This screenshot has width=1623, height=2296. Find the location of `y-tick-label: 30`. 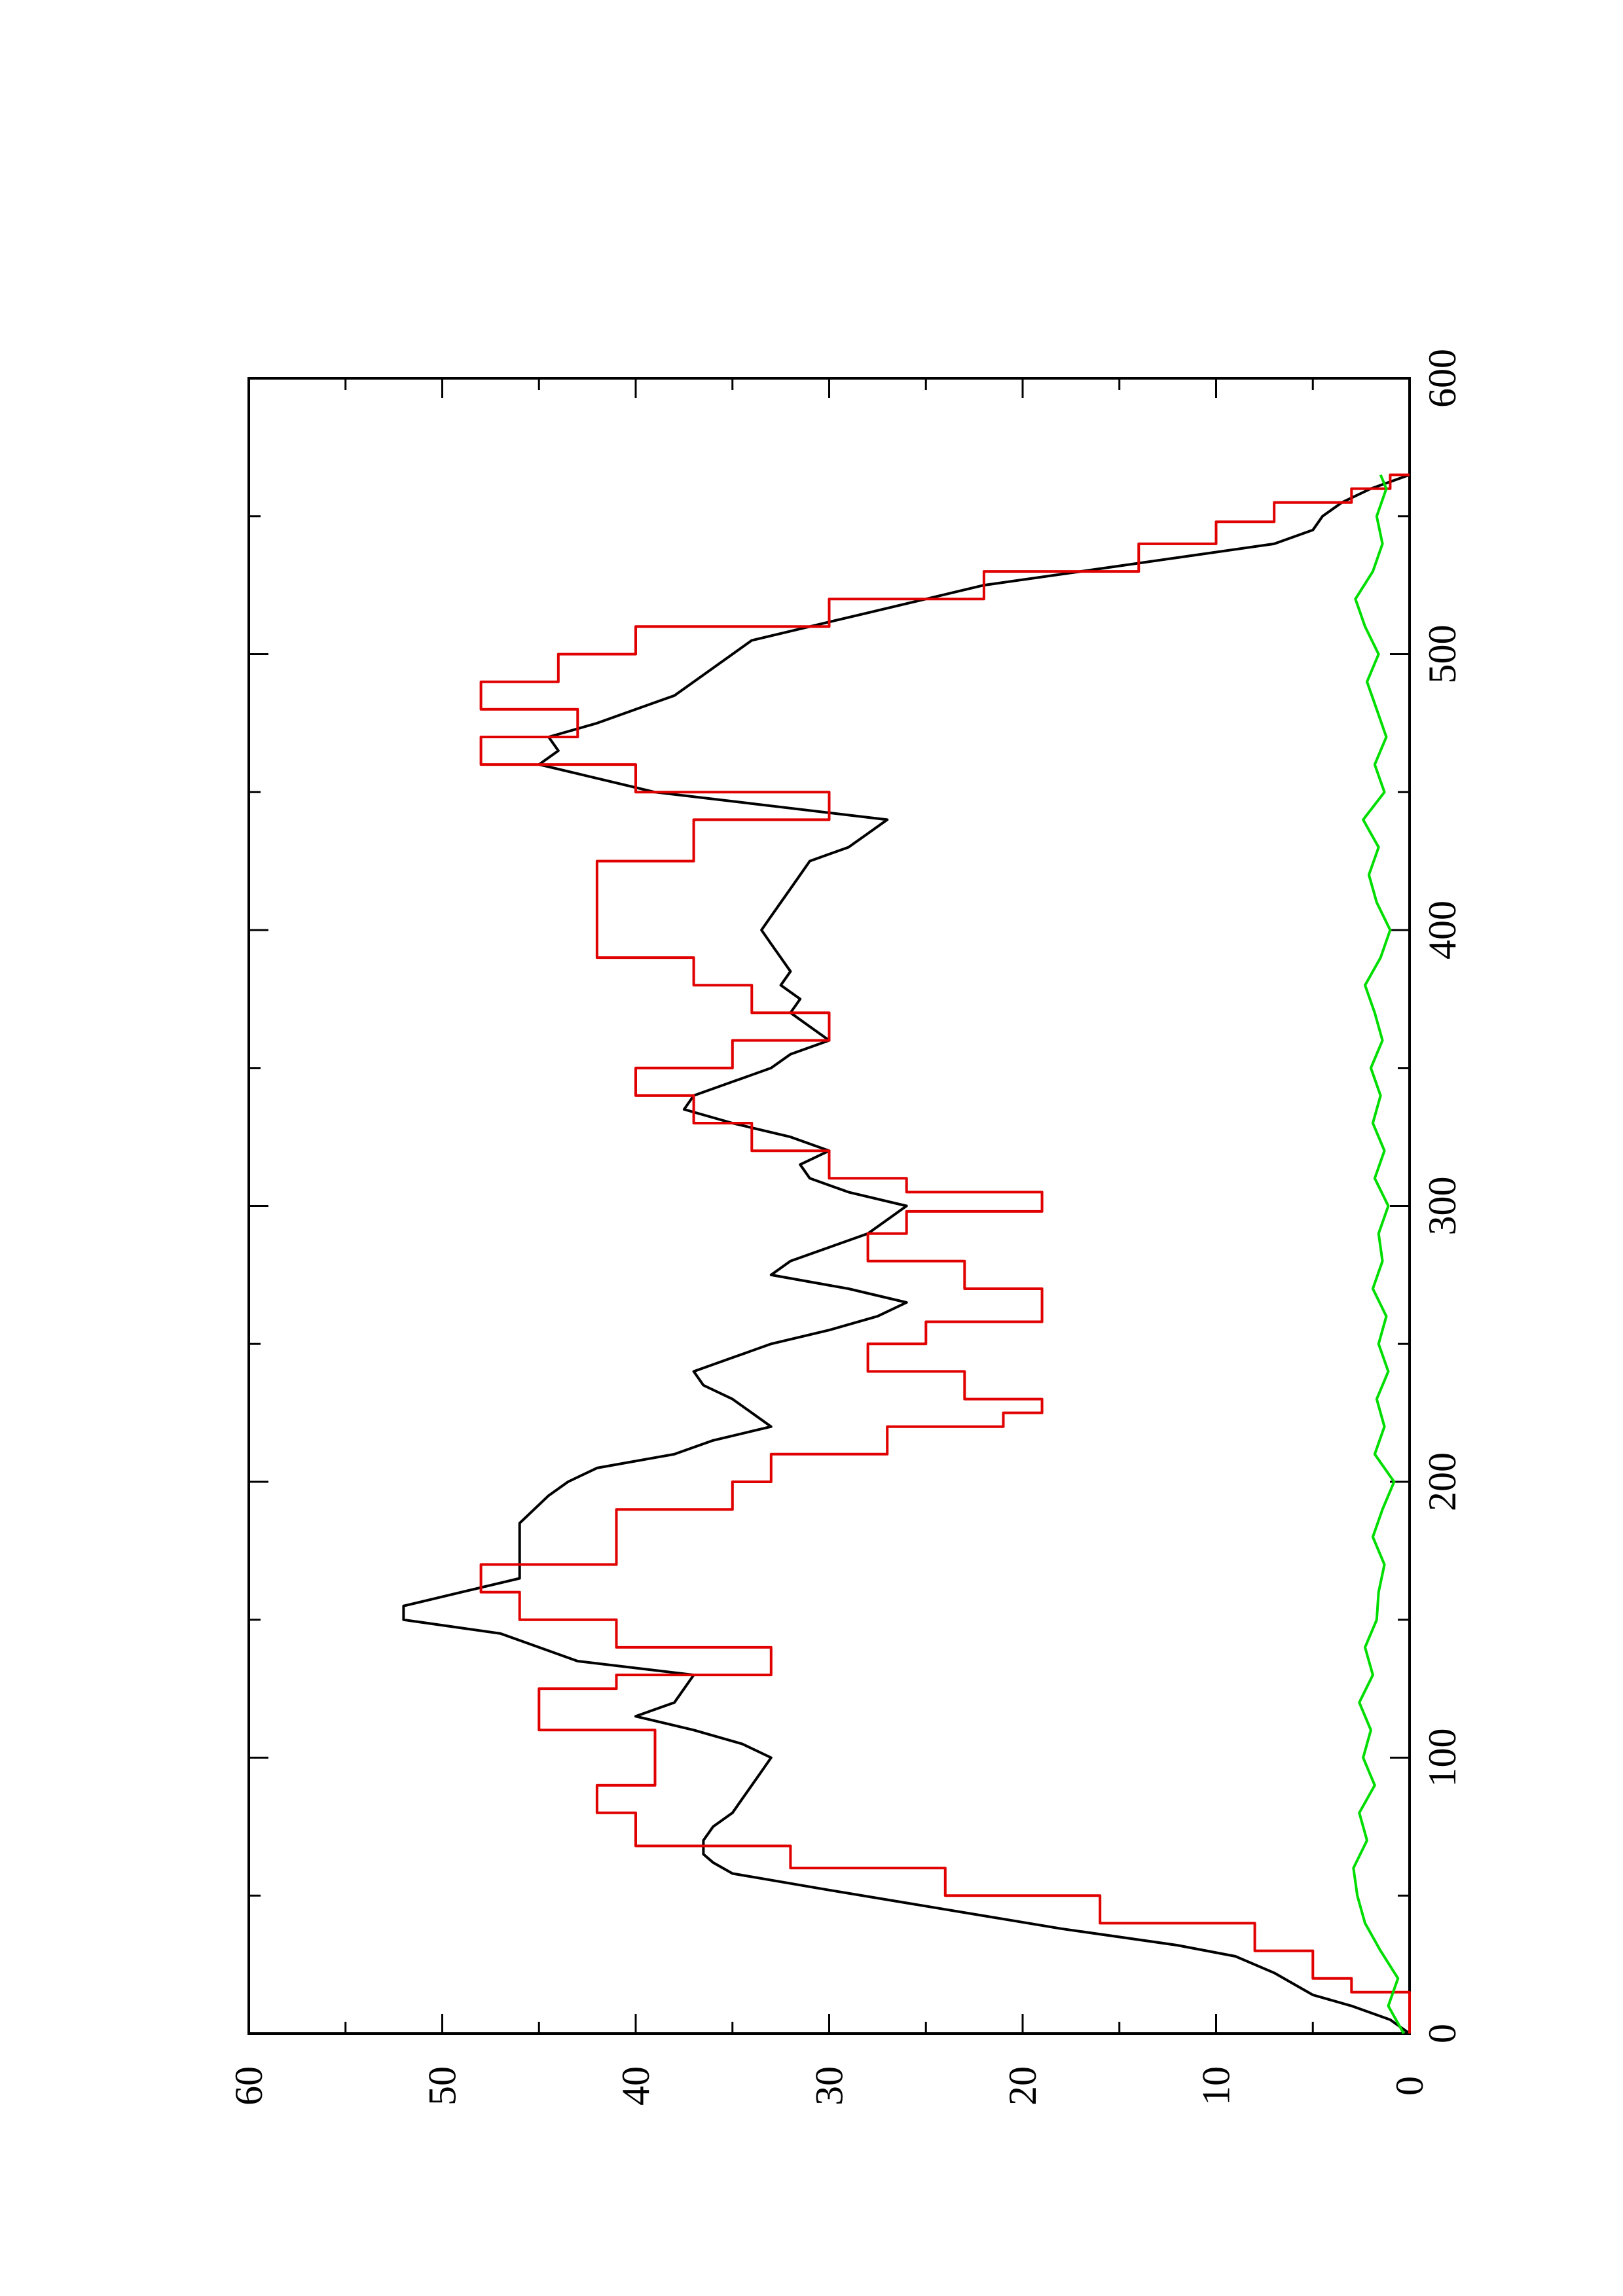

y-tick-label: 30 is located at coordinates (829, 2086).